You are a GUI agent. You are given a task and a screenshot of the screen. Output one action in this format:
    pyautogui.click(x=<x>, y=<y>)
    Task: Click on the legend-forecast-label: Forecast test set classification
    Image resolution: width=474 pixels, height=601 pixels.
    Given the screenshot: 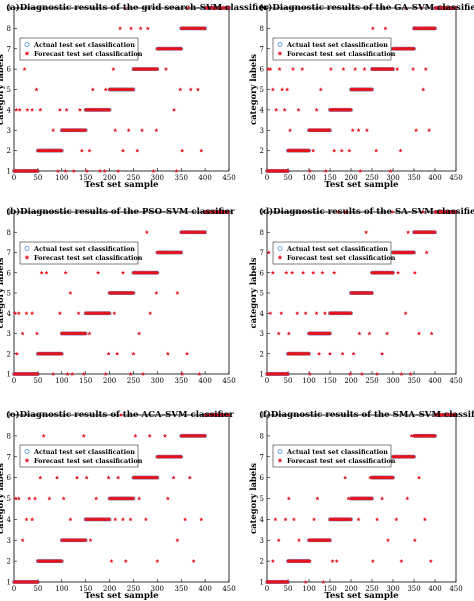 What is the action you would take?
    pyautogui.click(x=88, y=461)
    